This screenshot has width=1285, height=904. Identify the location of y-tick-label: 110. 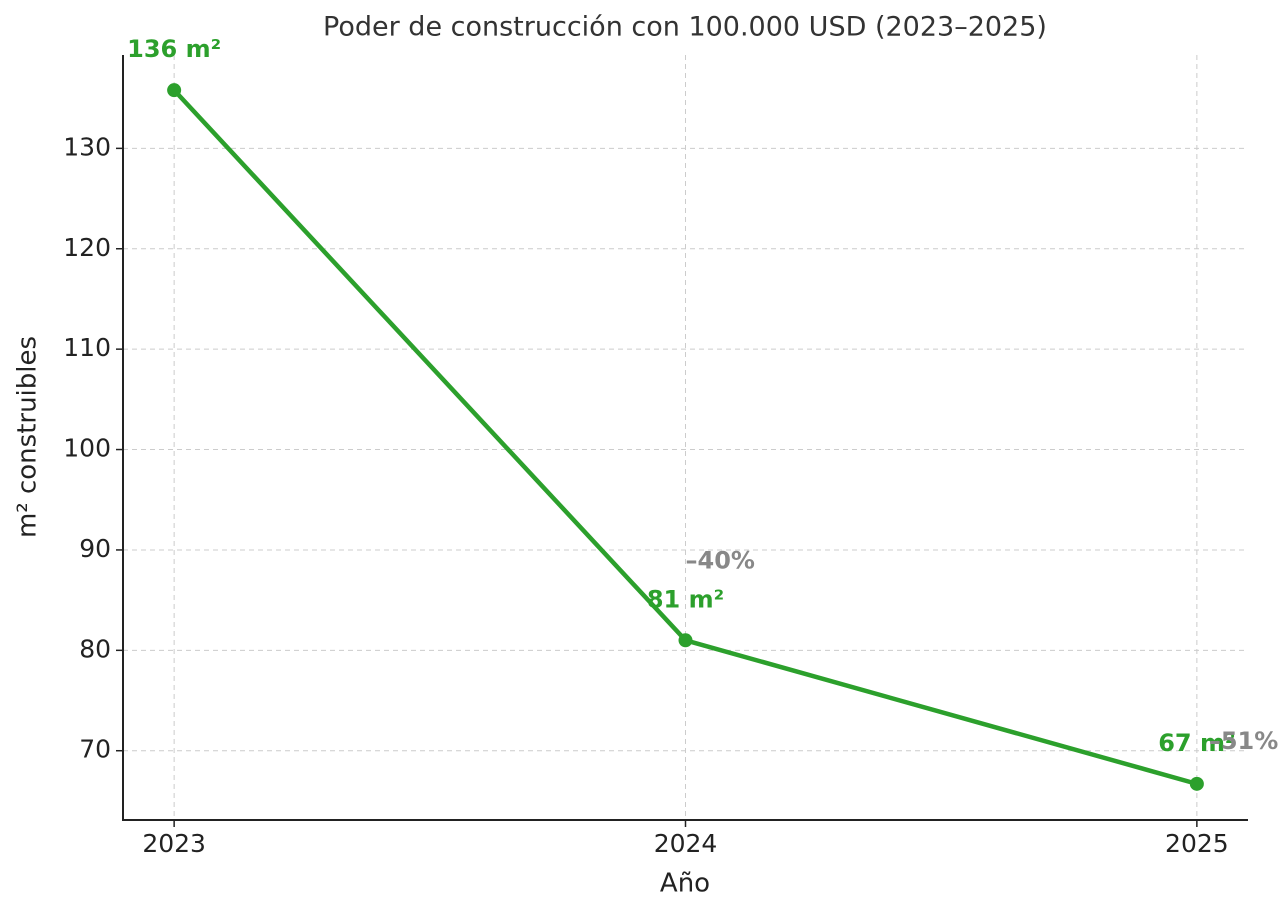
(87, 347).